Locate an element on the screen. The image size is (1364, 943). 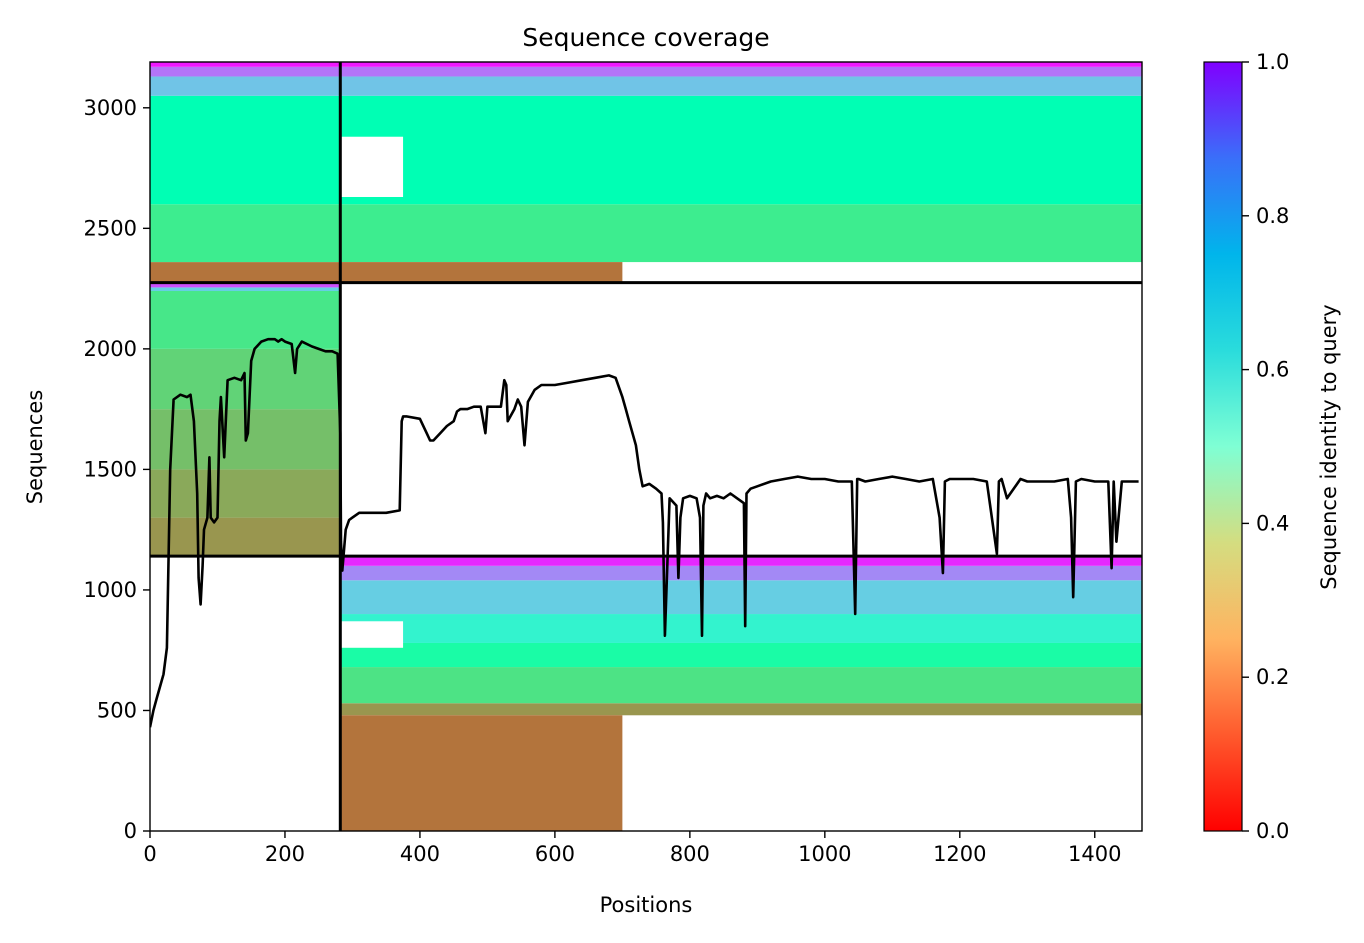
colorbar-tick-label: 0.4 is located at coordinates (1272, 523).